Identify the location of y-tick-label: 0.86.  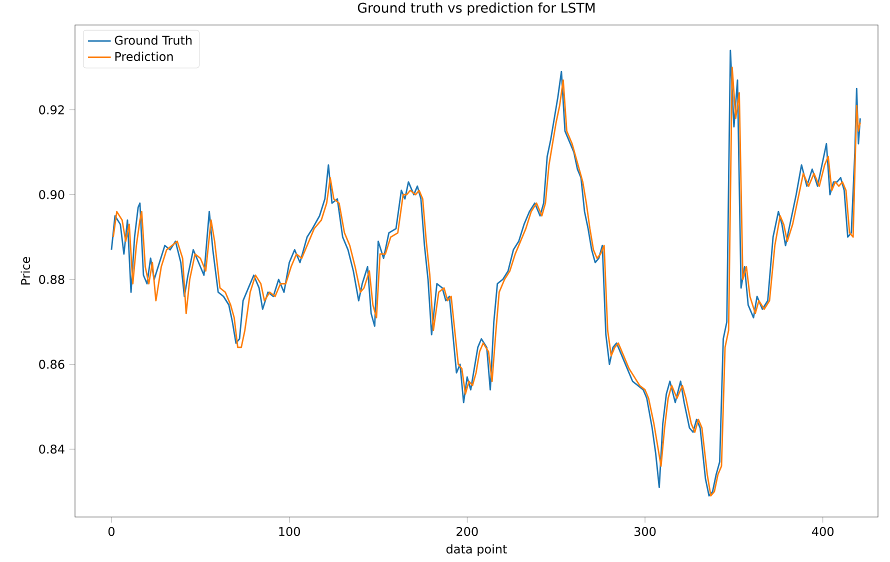
(51, 364).